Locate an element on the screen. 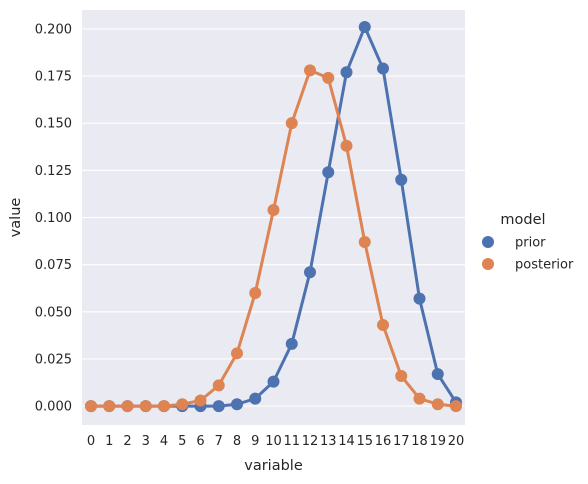 Image resolution: width=588 pixels, height=484 pixels. y-tick-label: 0.150 is located at coordinates (53, 124).